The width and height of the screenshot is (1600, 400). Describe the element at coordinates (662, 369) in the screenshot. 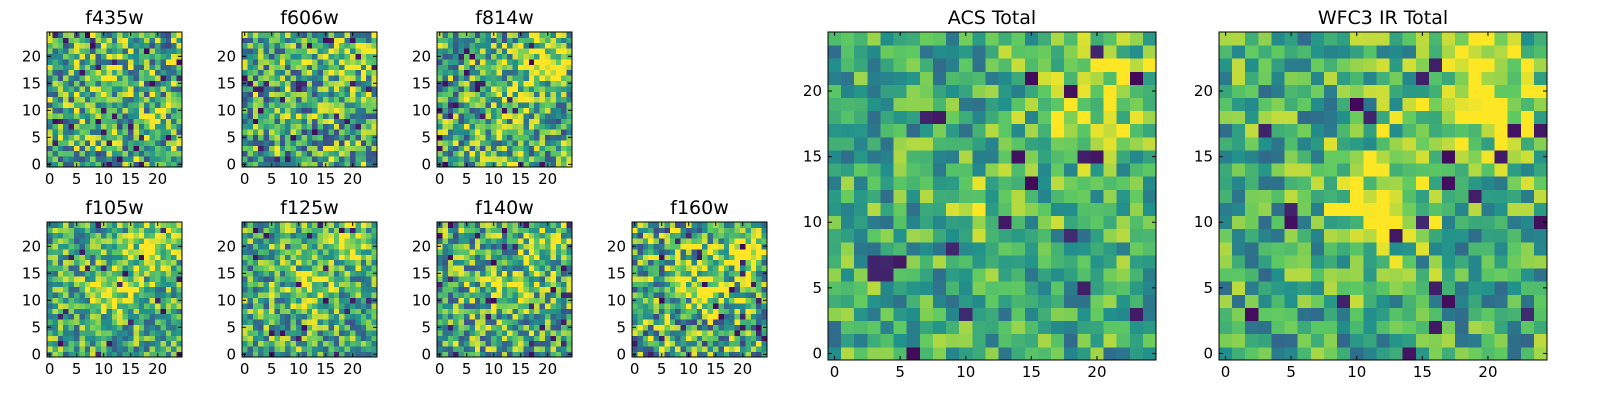

I see `x-tick-label: 5` at that location.